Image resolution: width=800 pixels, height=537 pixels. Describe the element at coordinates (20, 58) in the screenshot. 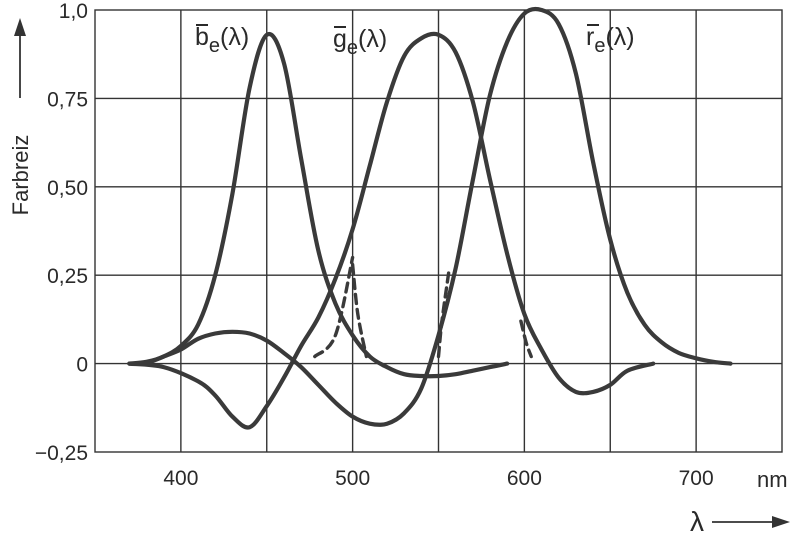

I see `y-axis-arrow` at that location.